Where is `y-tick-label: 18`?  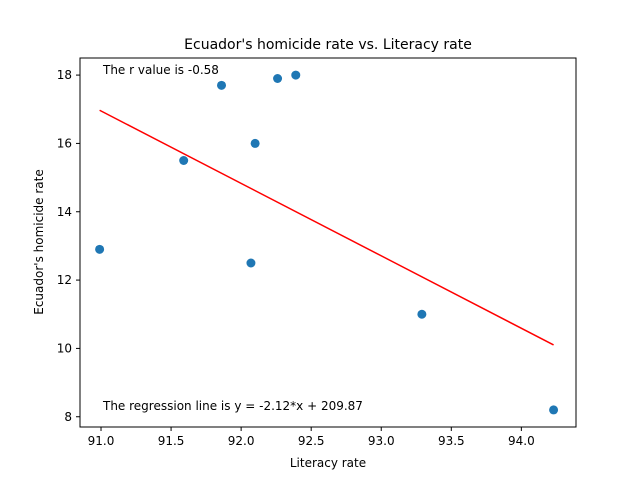 y-tick-label: 18 is located at coordinates (64, 75).